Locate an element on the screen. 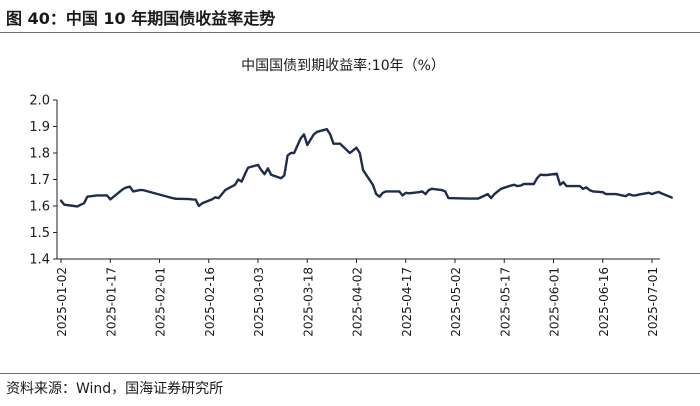  x-tick-label: 2025-04-17 is located at coordinates (407, 302).